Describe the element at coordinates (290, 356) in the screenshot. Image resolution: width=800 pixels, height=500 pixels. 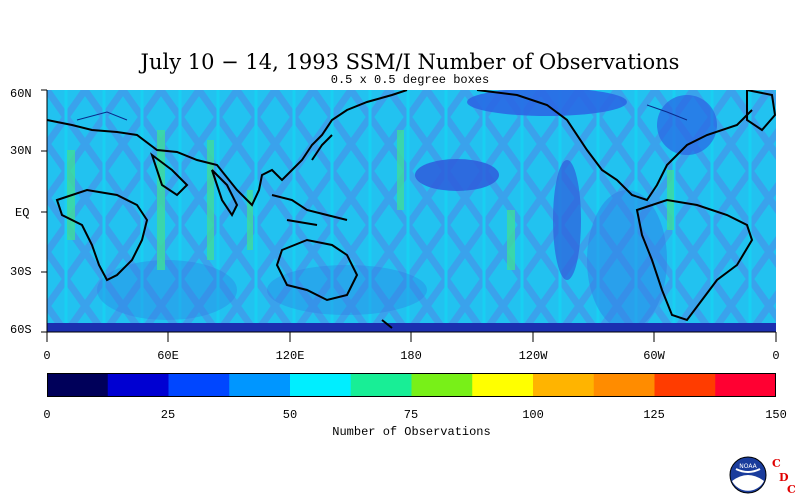
I see `lon-label-120e: 120E` at that location.